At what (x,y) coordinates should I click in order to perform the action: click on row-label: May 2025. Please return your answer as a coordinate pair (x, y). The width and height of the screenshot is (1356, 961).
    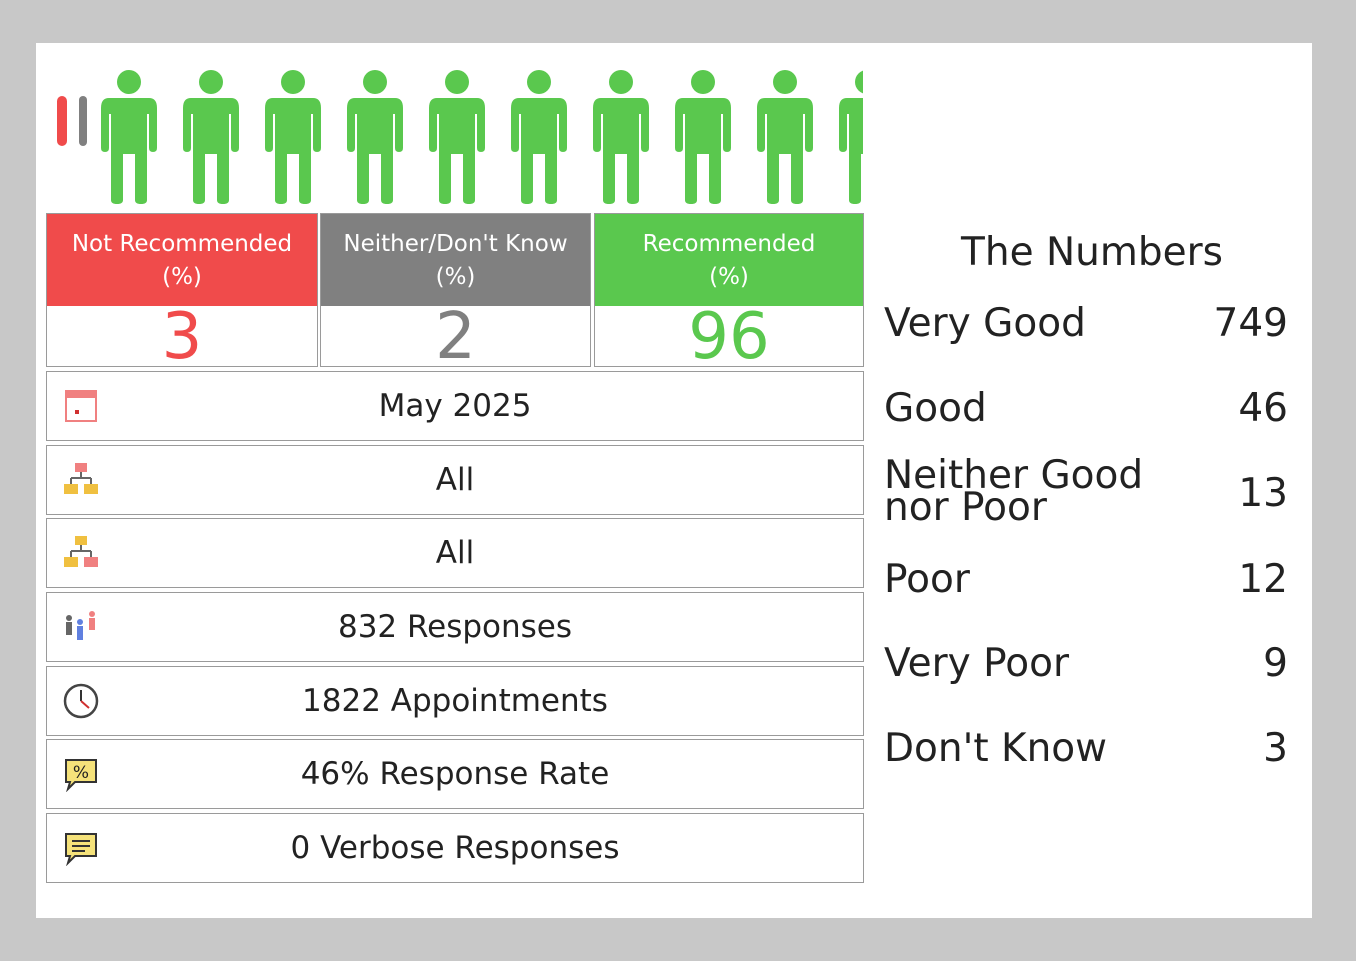
    Looking at the image, I should click on (455, 406).